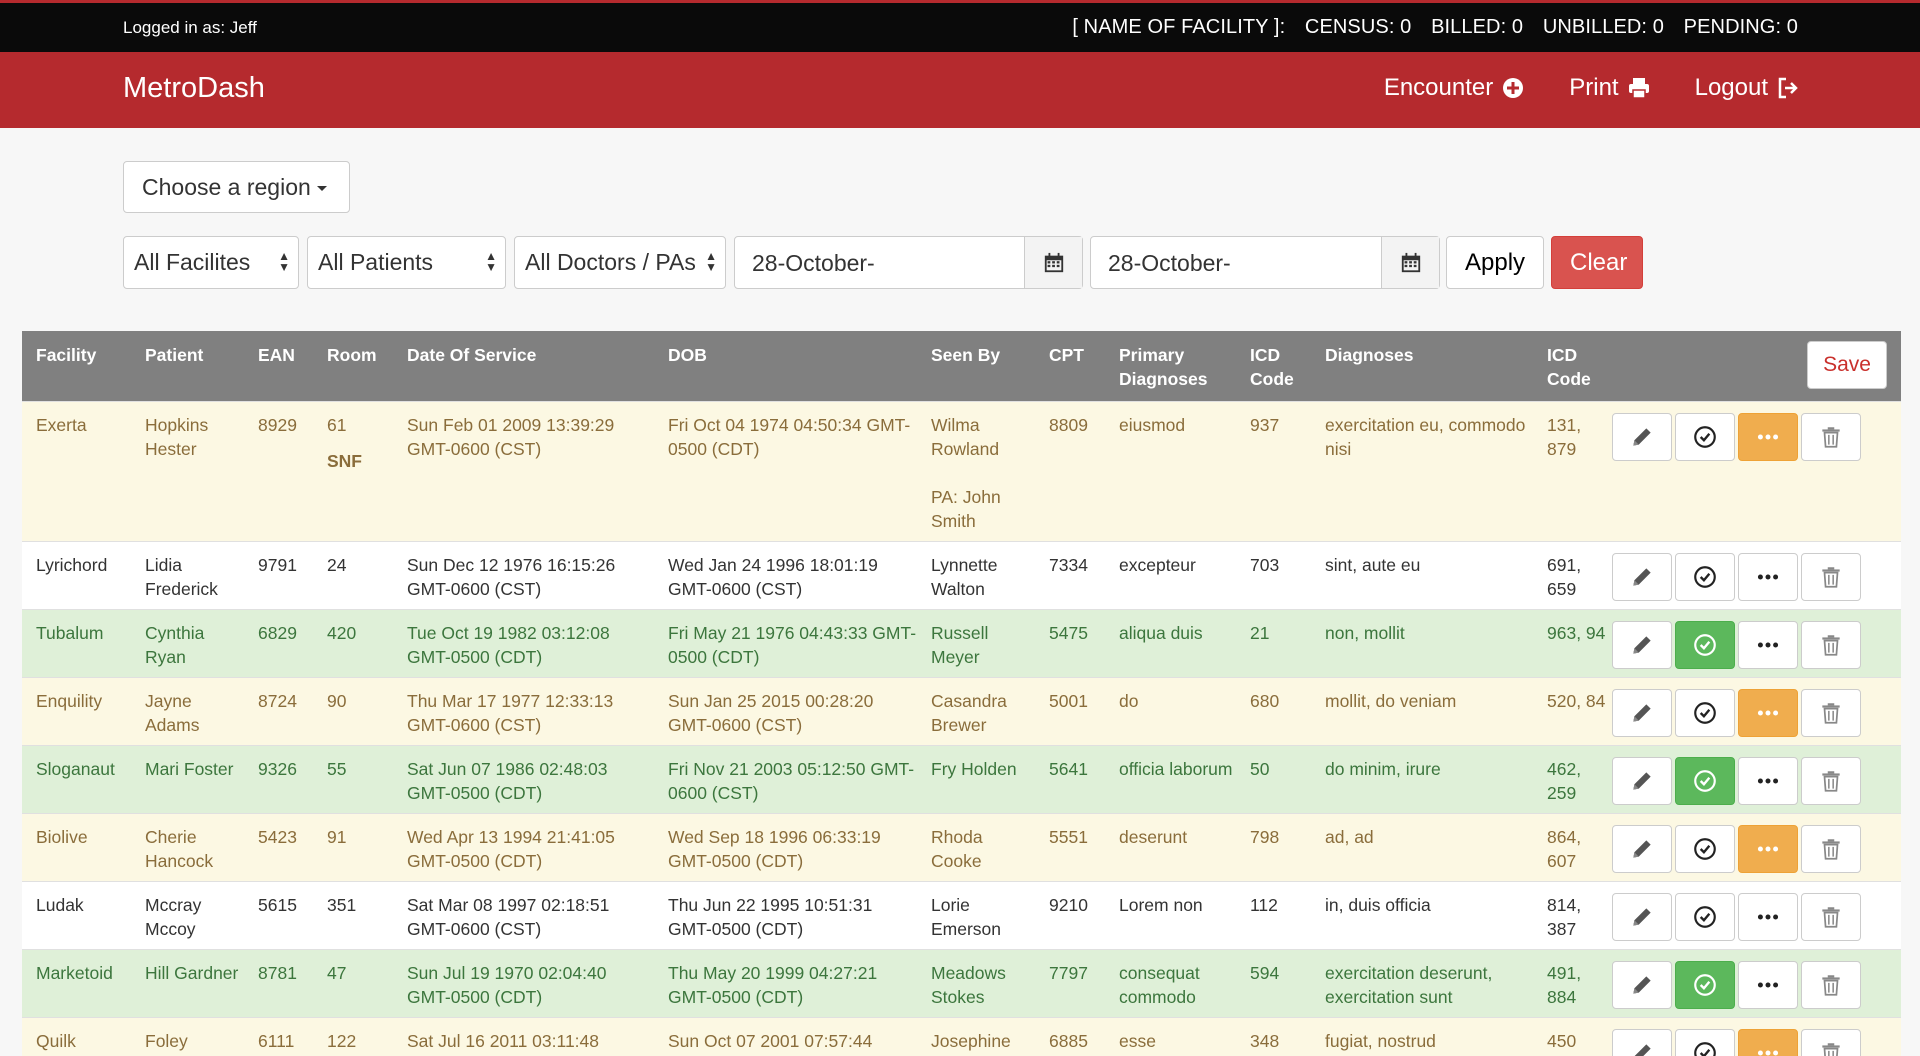  What do you see at coordinates (785, 471) in the screenshot?
I see `cell-dob: Fri Oct 04 1974 04:50:34 GMT-0500 (CDT)` at bounding box center [785, 471].